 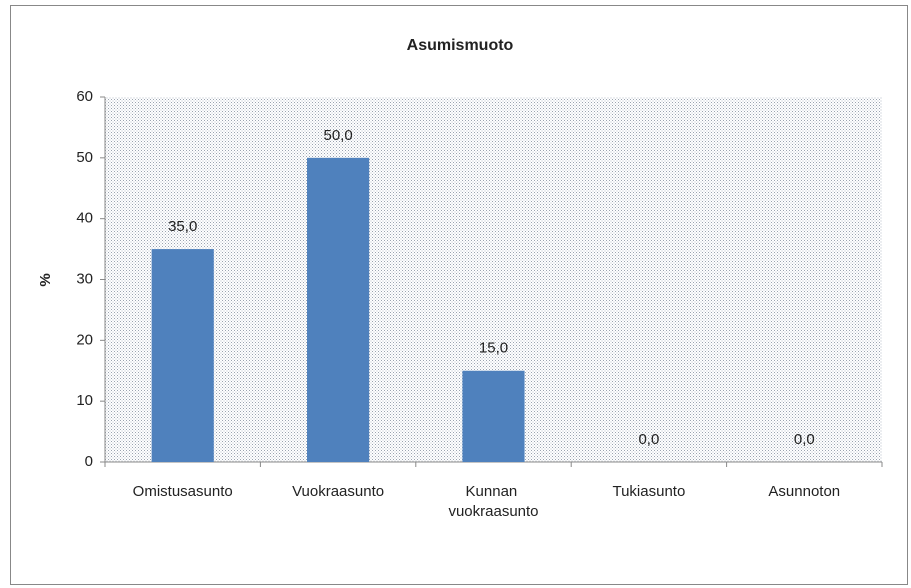 What do you see at coordinates (460, 45) in the screenshot?
I see `chart-title: Asumismuoto` at bounding box center [460, 45].